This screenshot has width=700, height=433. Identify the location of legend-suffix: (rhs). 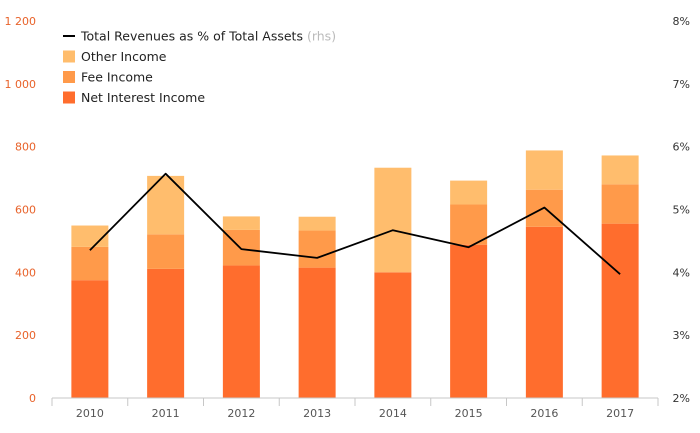
(321, 36).